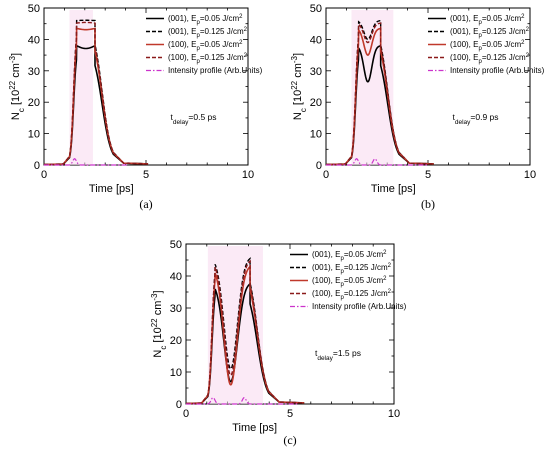 The width and height of the screenshot is (550, 454). What do you see at coordinates (145, 204) in the screenshot?
I see `panel-label: (a)` at bounding box center [145, 204].